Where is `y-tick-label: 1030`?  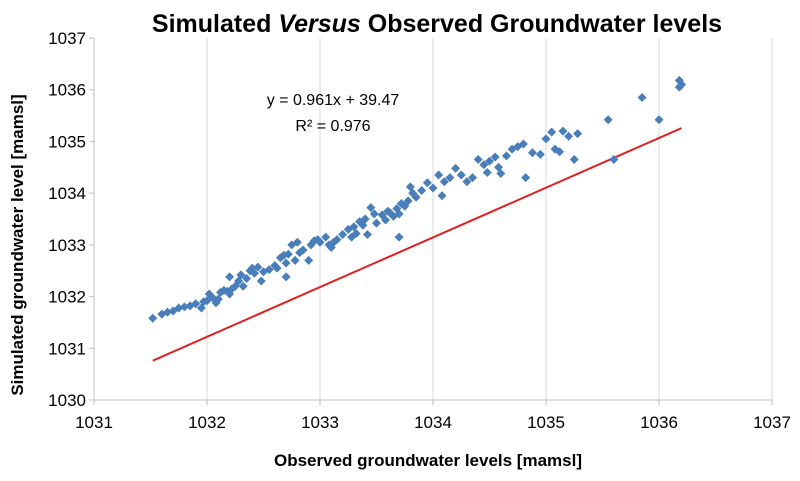
y-tick-label: 1030 is located at coordinates (67, 400).